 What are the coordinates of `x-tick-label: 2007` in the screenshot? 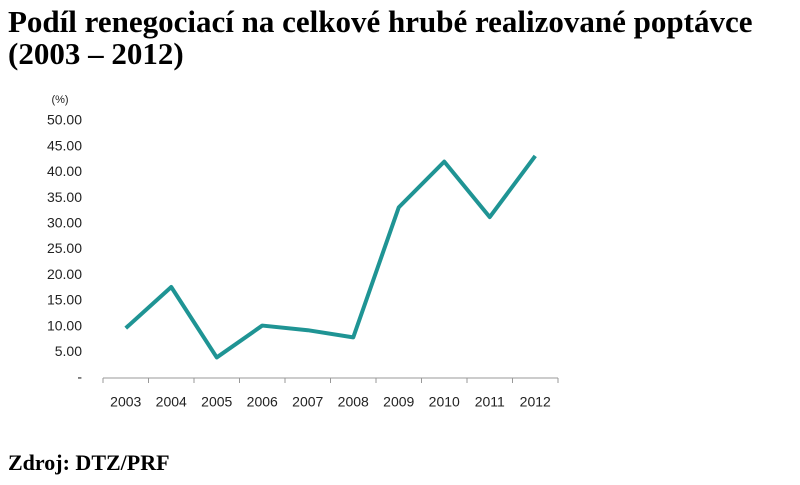 It's located at (307, 402).